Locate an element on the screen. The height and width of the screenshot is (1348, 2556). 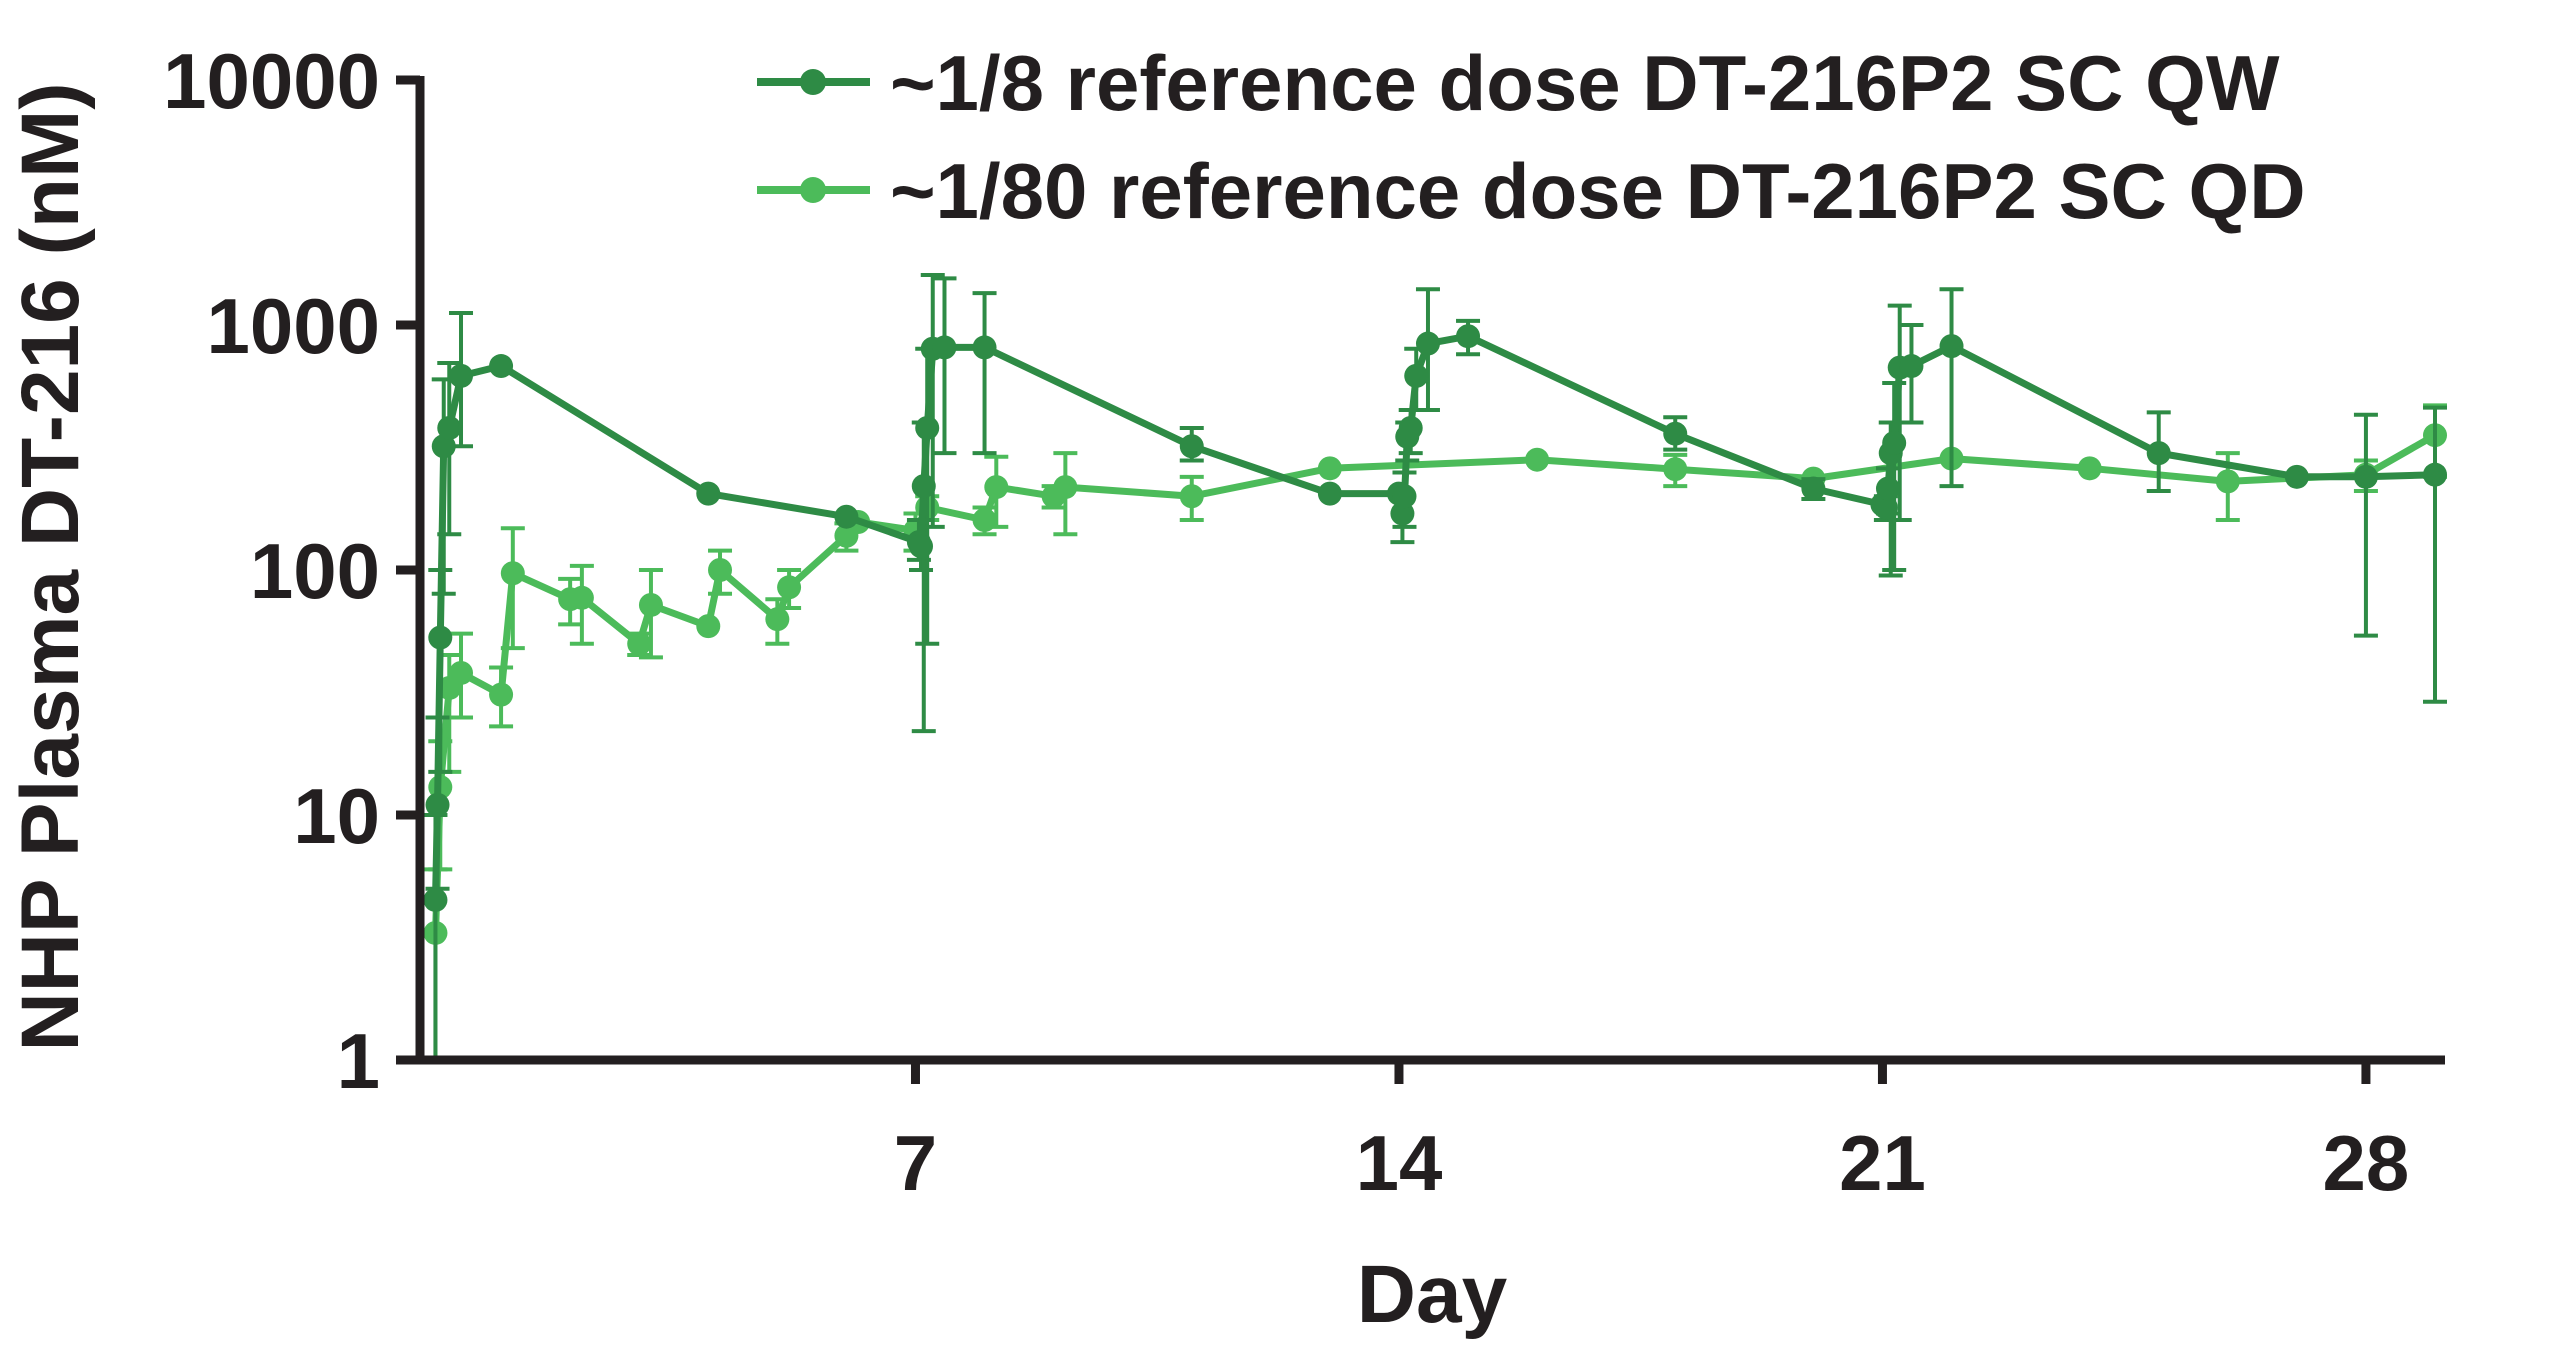
legend-item-qd: ~1/80 reference dose DT-216P2 SC QD is located at coordinates (1531, 191).